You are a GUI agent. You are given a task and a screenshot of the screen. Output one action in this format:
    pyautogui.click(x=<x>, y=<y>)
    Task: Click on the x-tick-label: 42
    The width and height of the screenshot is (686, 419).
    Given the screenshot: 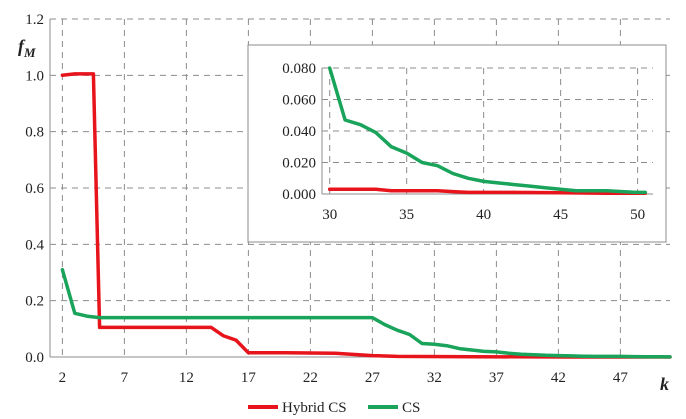 What is the action you would take?
    pyautogui.click(x=558, y=378)
    